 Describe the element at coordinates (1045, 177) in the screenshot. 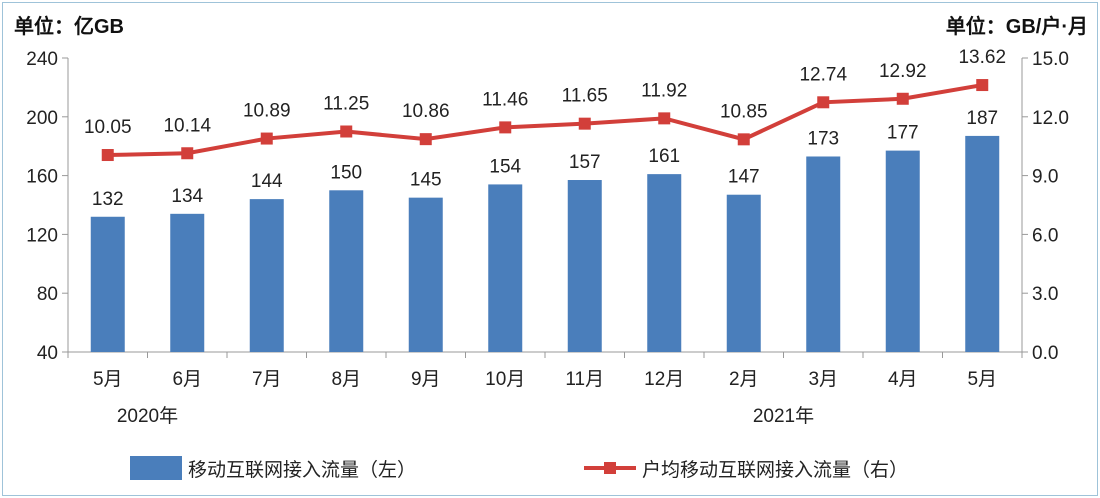

I see `right-tick-label: 9.0` at that location.